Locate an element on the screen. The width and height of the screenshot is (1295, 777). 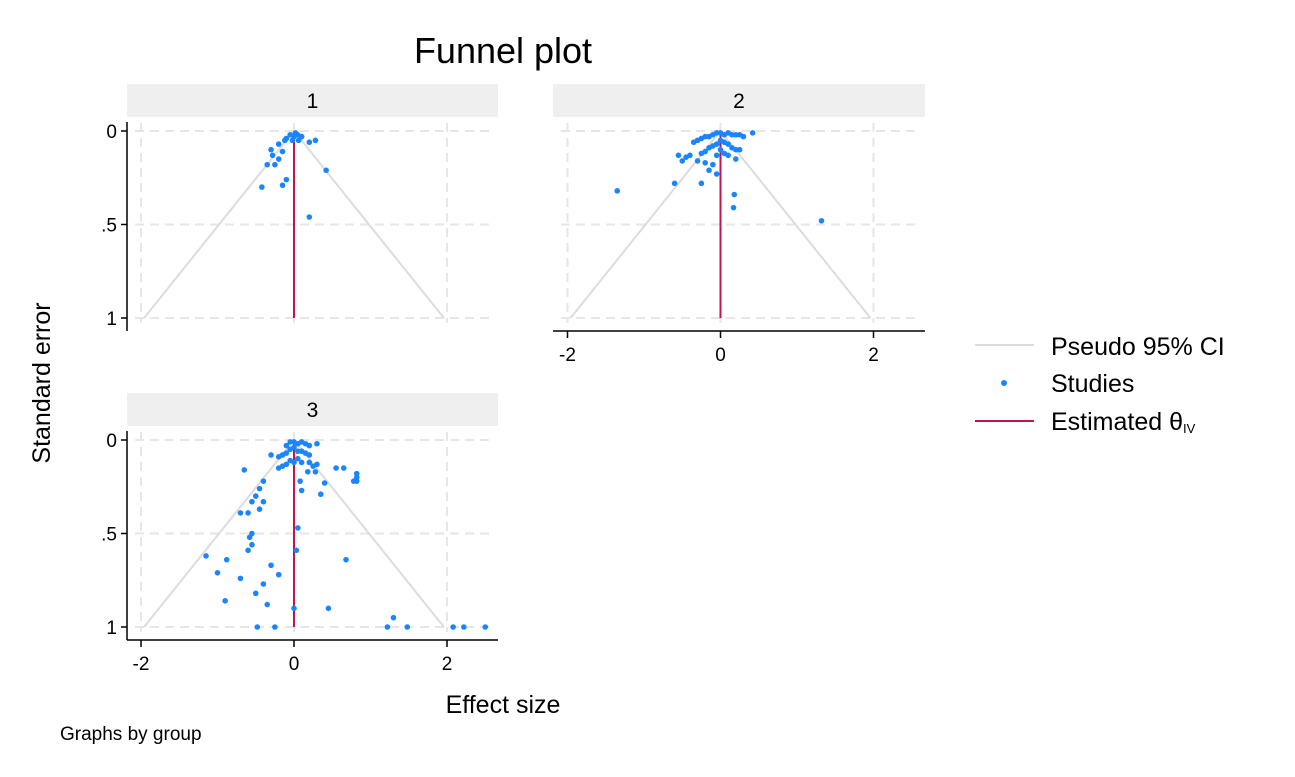
footnote: Graphs by group is located at coordinates (131, 734).